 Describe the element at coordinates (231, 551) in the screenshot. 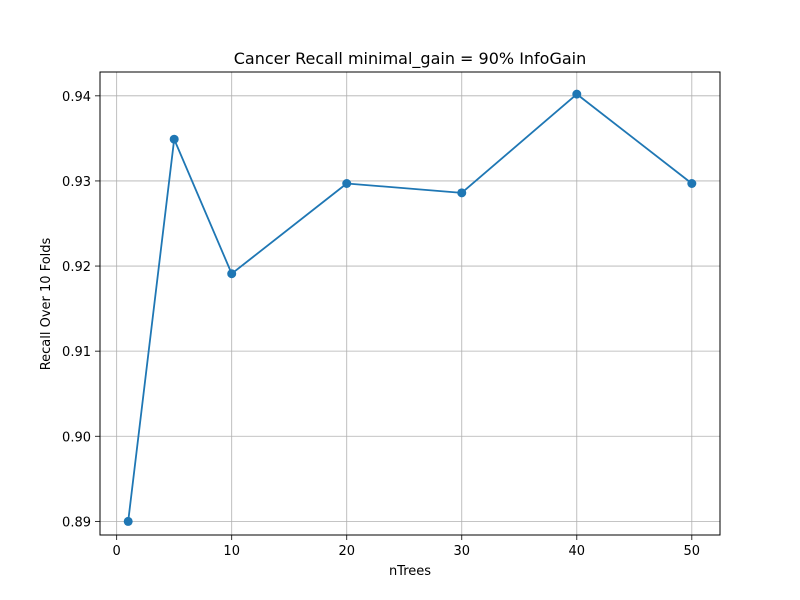

I see `x-tick-label: 10` at that location.